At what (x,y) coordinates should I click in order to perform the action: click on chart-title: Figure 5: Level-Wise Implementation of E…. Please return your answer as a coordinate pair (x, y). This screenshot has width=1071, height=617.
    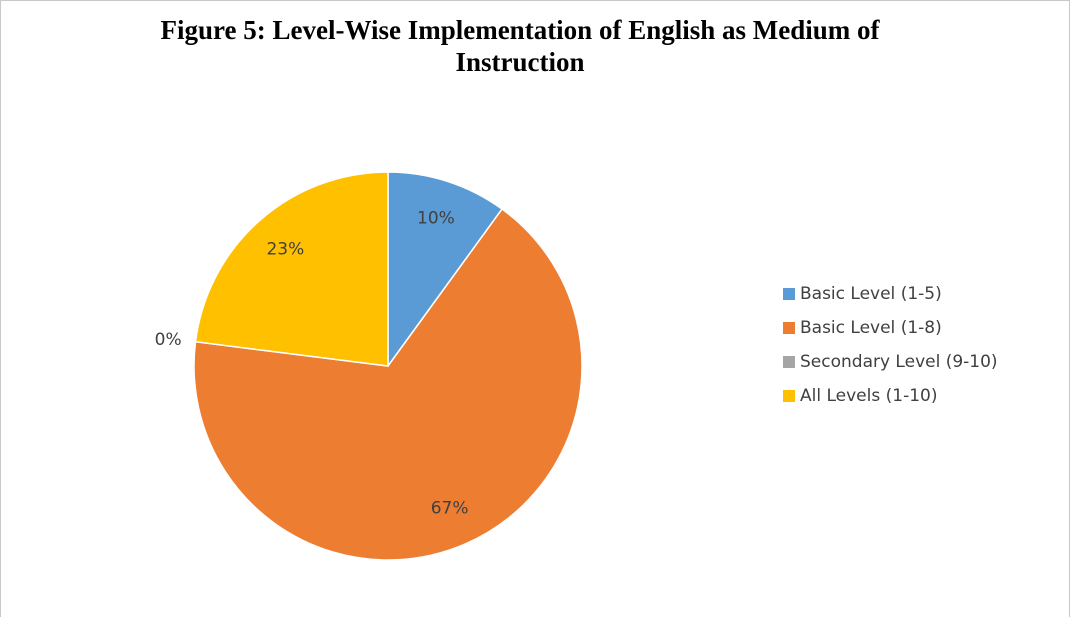
    Looking at the image, I should click on (520, 46).